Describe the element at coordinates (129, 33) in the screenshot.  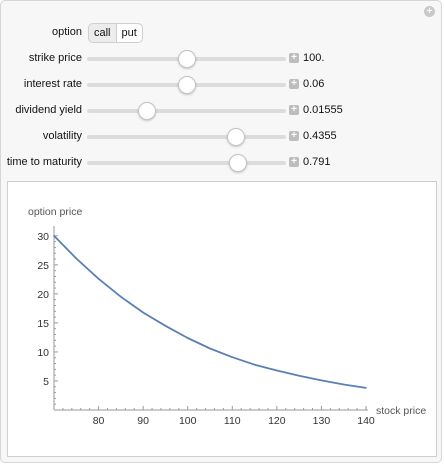
I see `option-put-button: put` at that location.